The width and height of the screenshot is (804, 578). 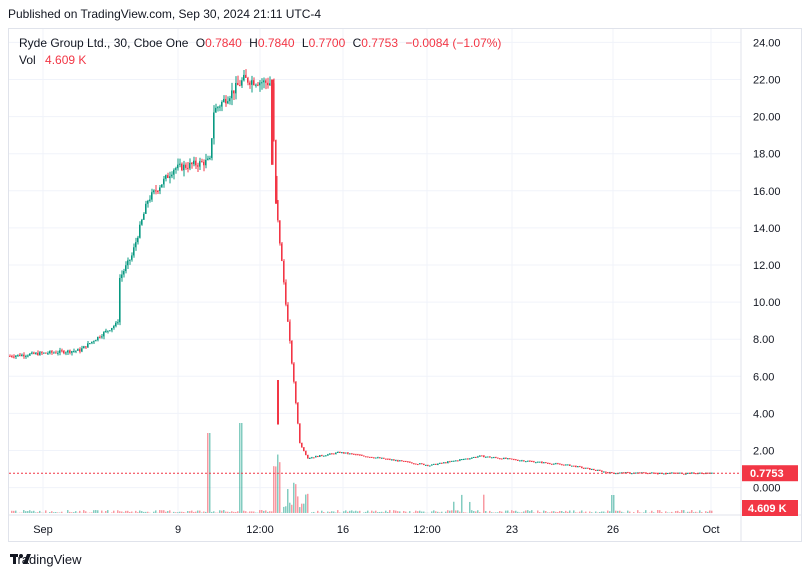 What do you see at coordinates (767, 155) in the screenshot?
I see `price-tick-label: 18.00` at bounding box center [767, 155].